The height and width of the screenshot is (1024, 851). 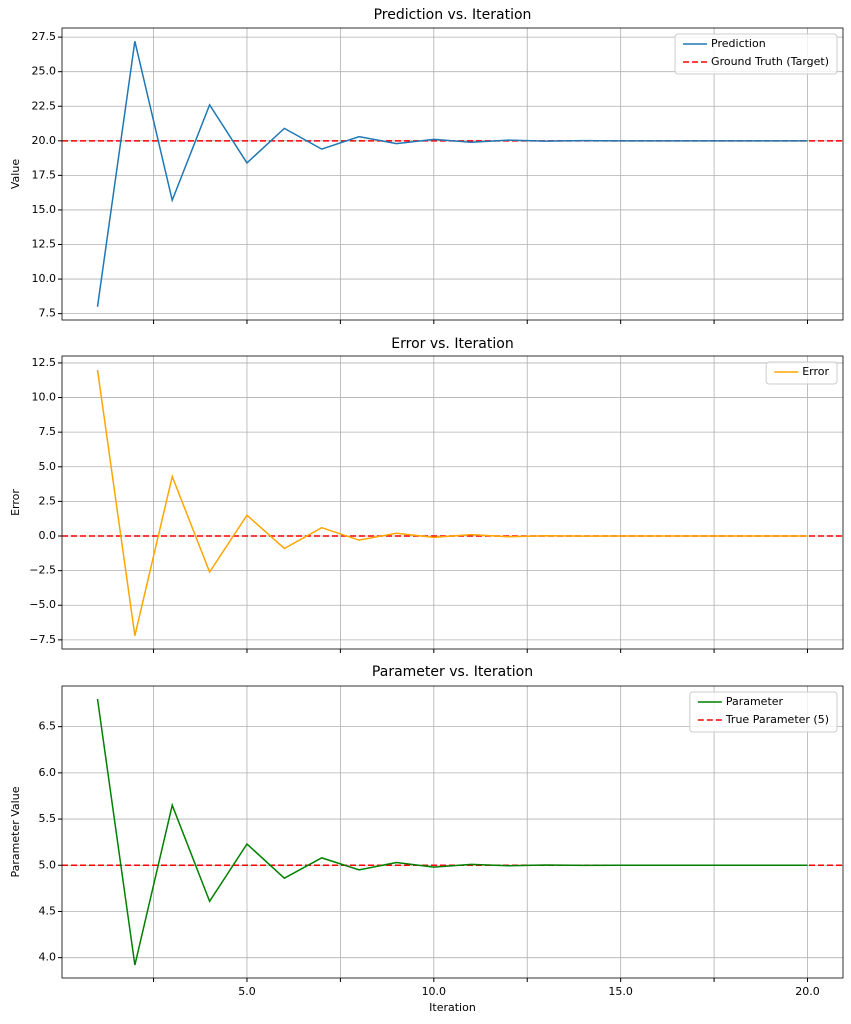 What do you see at coordinates (48, 726) in the screenshot?
I see `y-tick-label: 6.5` at bounding box center [48, 726].